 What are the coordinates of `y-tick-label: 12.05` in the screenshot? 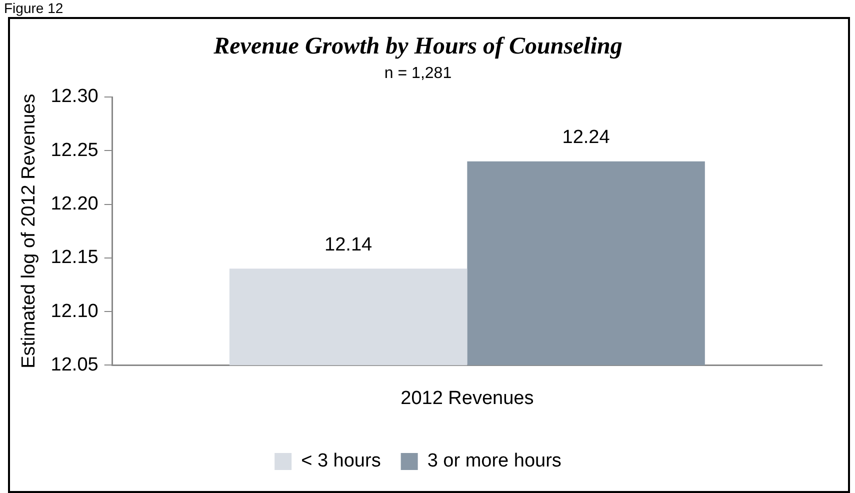 It's located at (74, 365).